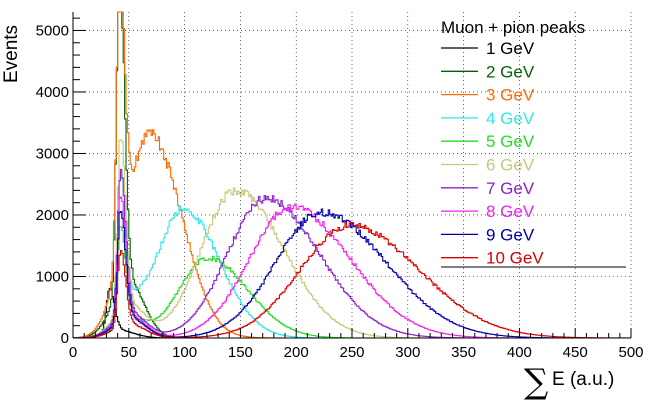 Image resolution: width=650 pixels, height=401 pixels. I want to click on legend-label-8-gev: 8 GeV, so click(510, 211).